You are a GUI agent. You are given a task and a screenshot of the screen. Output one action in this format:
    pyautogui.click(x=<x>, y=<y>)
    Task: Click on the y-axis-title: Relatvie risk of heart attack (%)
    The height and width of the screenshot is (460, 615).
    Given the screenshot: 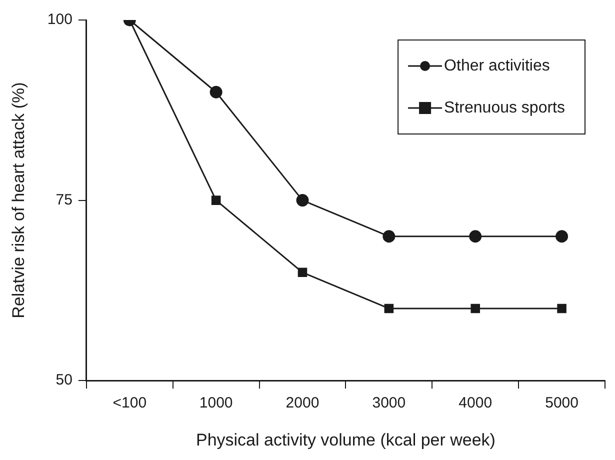 What is the action you would take?
    pyautogui.click(x=18, y=200)
    